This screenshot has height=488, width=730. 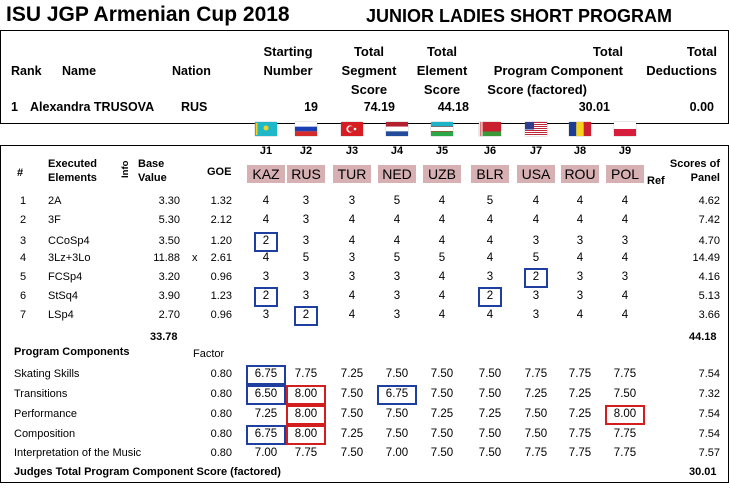 What do you see at coordinates (69, 241) in the screenshot?
I see `element-name: CCoSp4` at bounding box center [69, 241].